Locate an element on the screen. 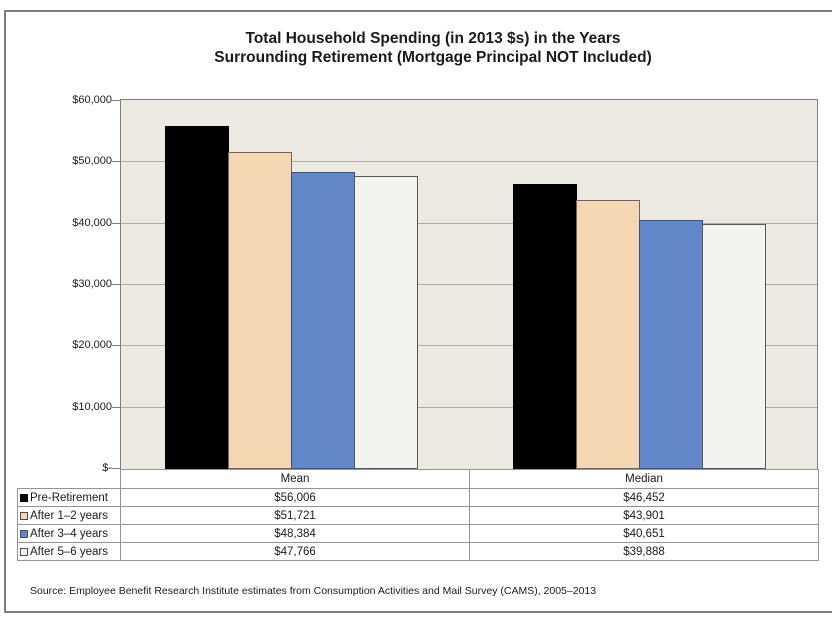 The image size is (832, 621). y-axis-label: $60,000 is located at coordinates (92, 100).